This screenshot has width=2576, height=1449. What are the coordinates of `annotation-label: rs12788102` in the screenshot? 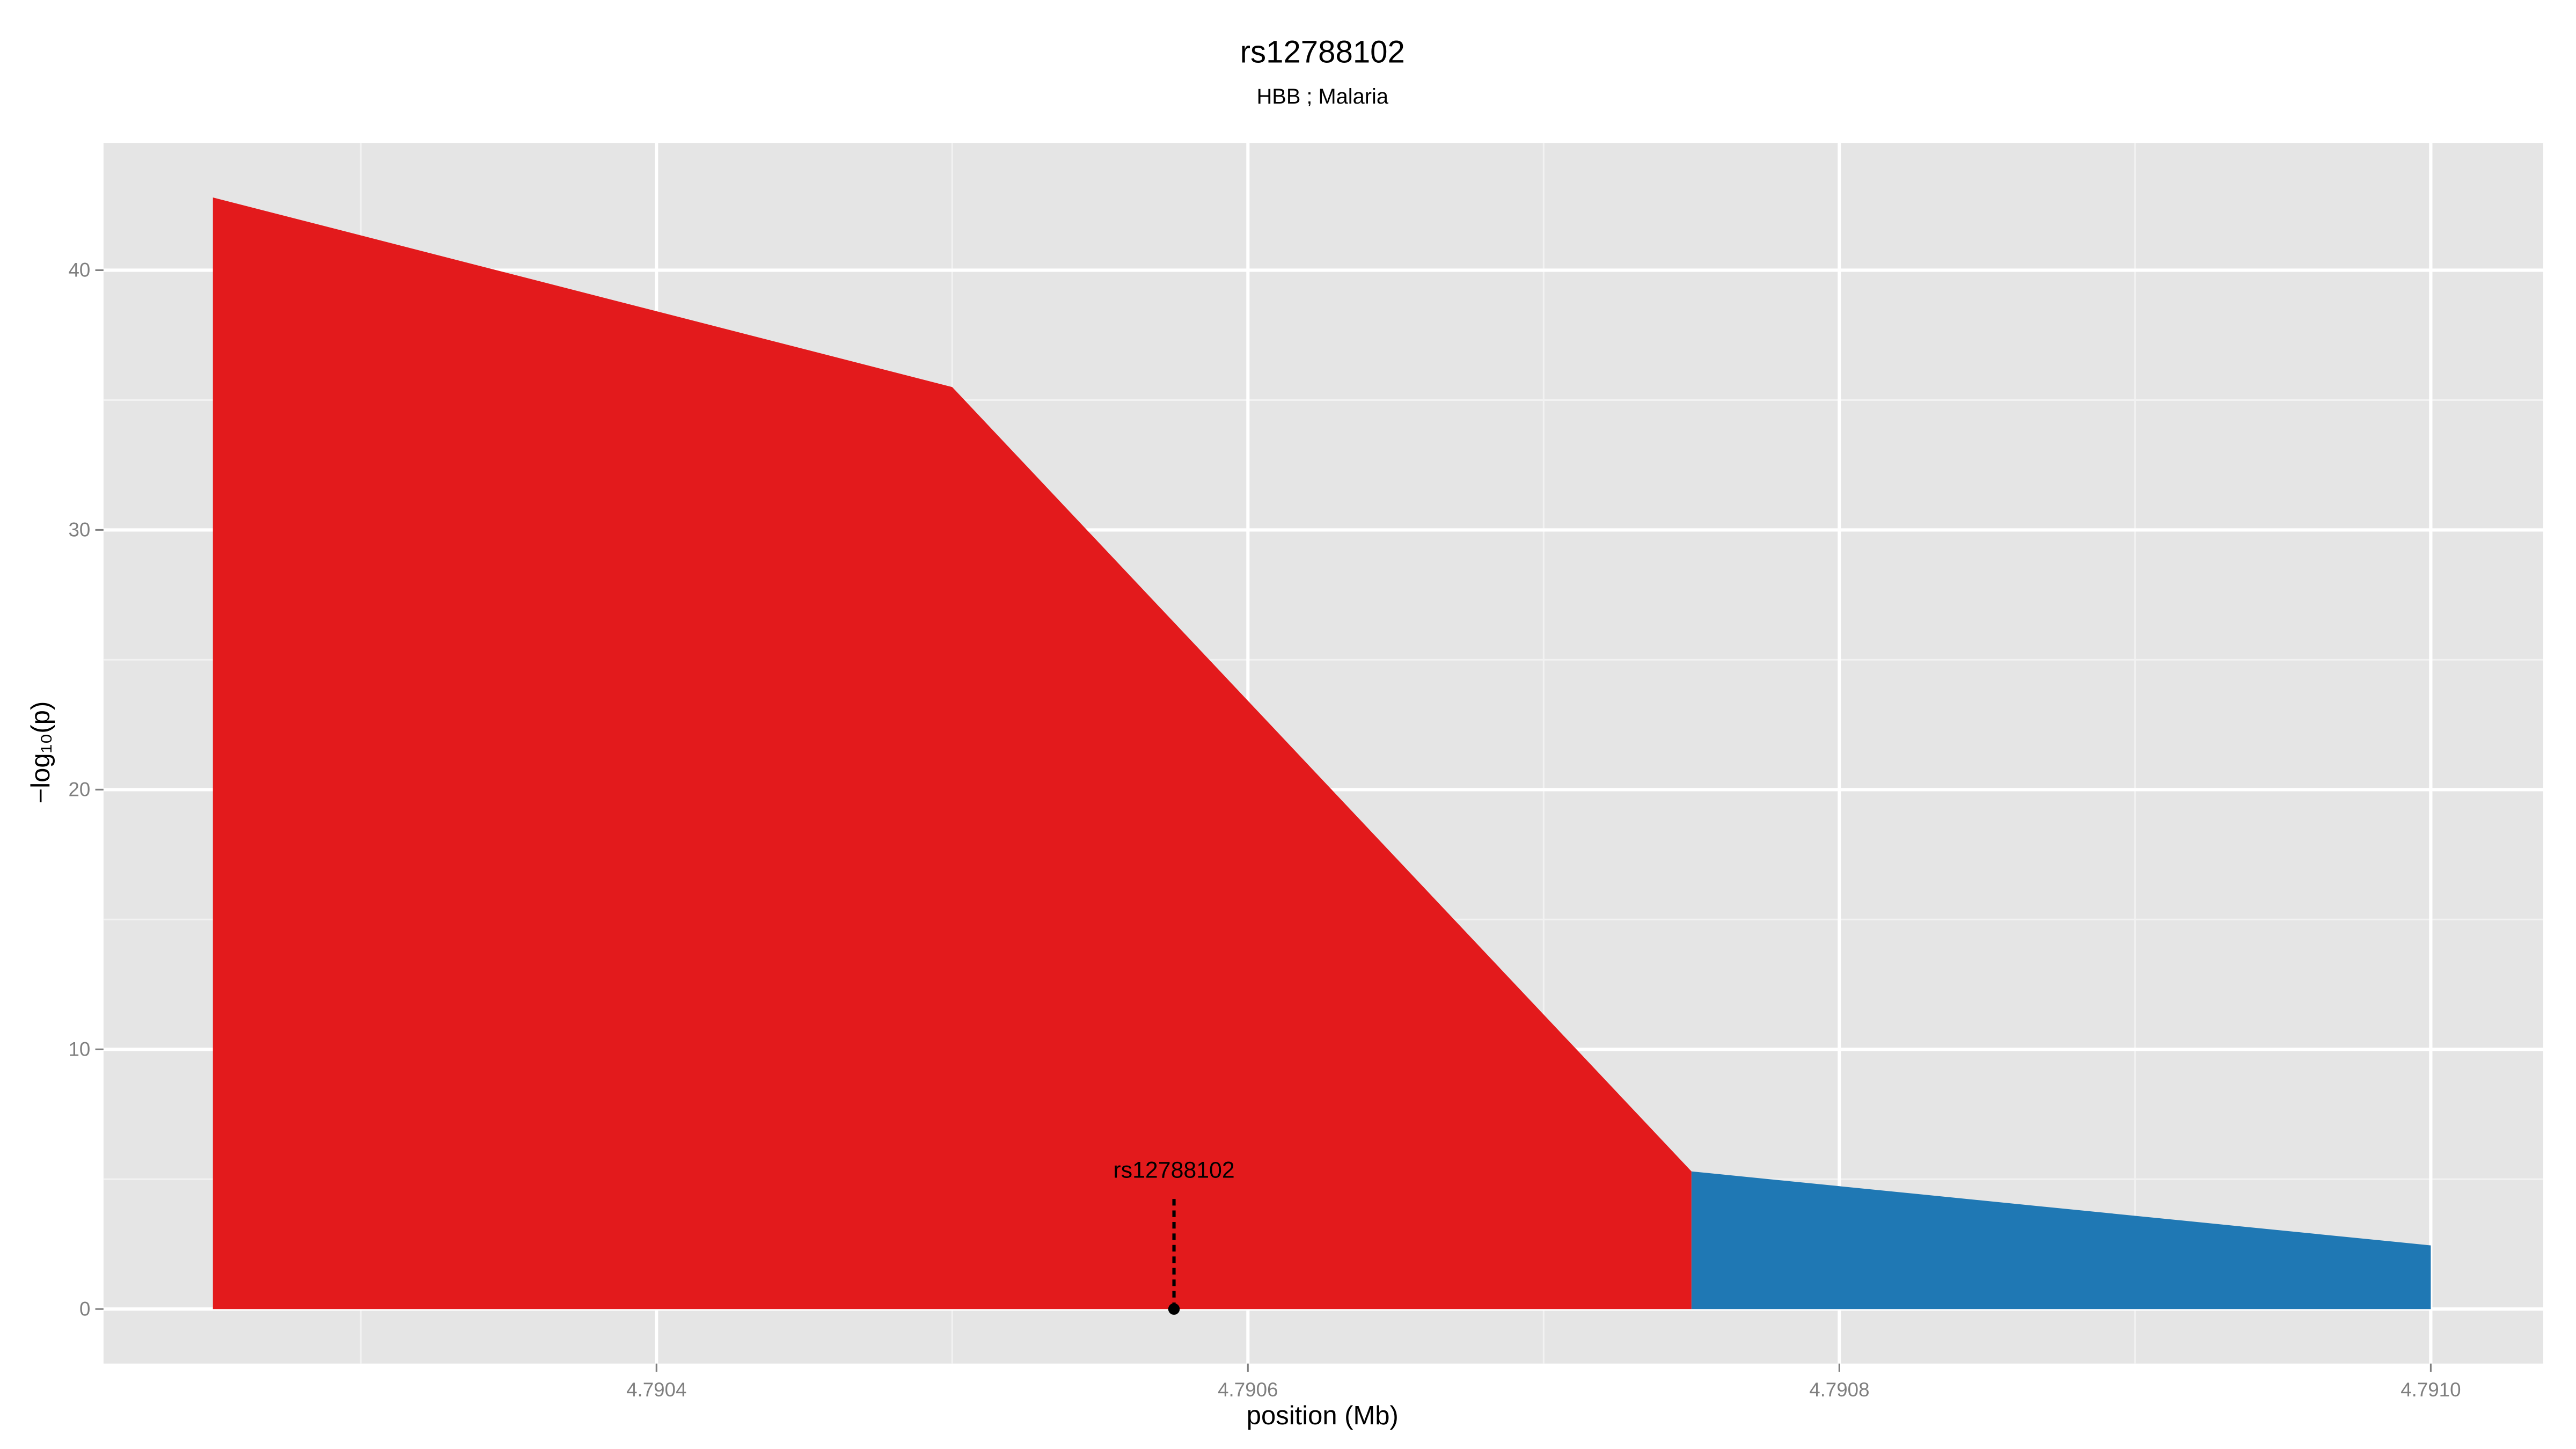 It's located at (1173, 1170).